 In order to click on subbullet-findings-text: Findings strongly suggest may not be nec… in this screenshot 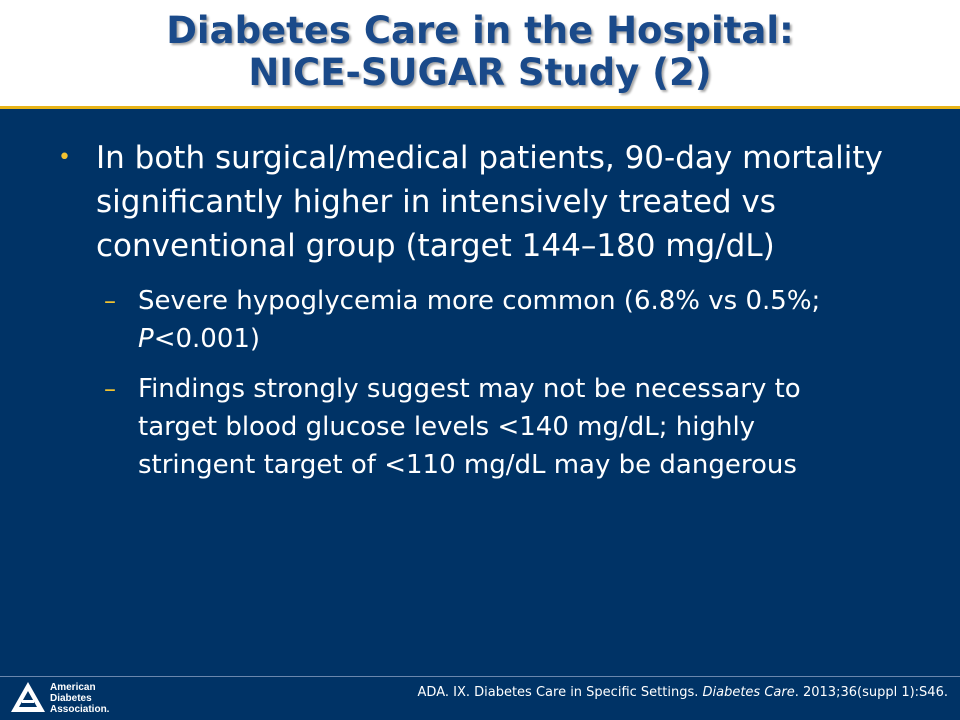, I will do `click(469, 427)`.